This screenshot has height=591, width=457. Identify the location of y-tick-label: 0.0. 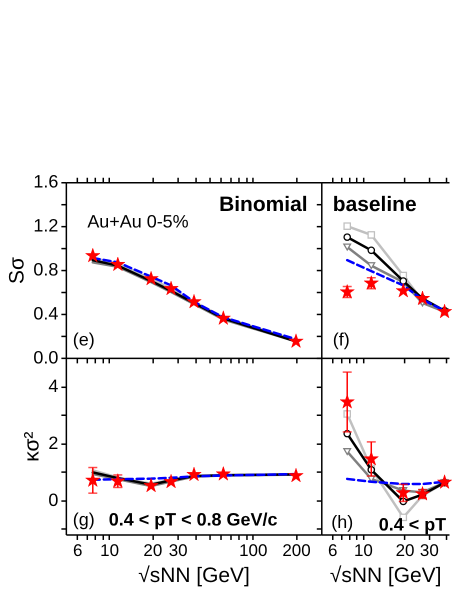
(45, 357).